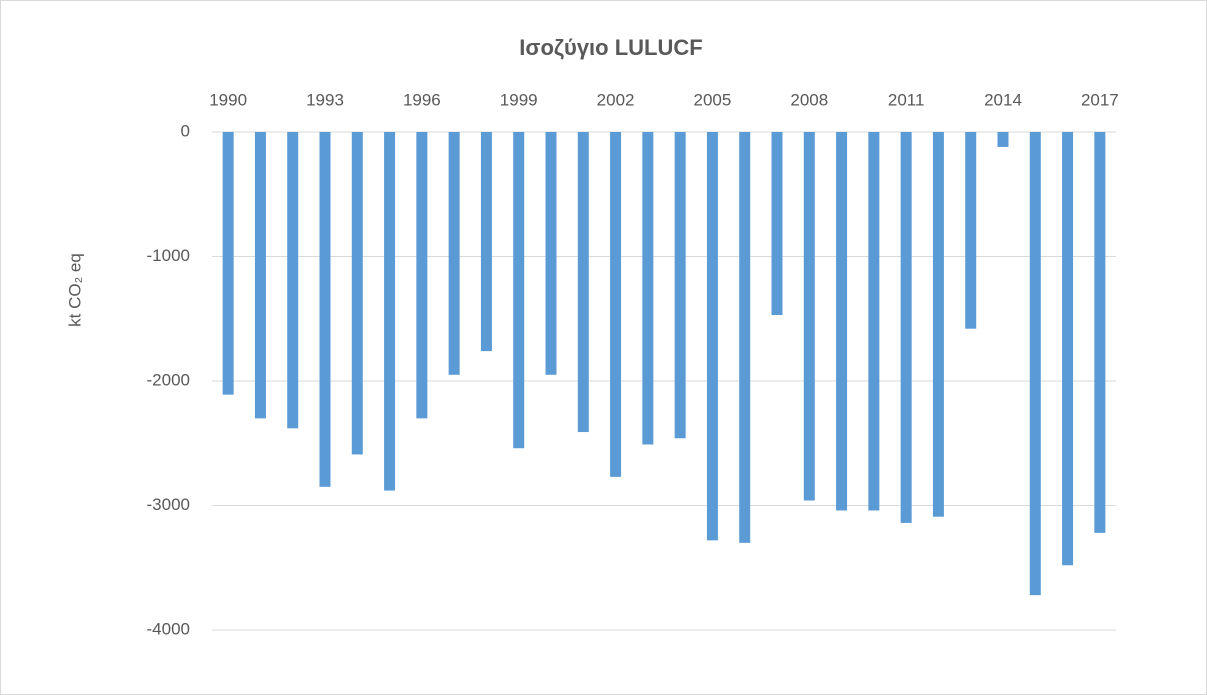 The height and width of the screenshot is (695, 1207). Describe the element at coordinates (168, 504) in the screenshot. I see `y-tick-label: -3000` at that location.